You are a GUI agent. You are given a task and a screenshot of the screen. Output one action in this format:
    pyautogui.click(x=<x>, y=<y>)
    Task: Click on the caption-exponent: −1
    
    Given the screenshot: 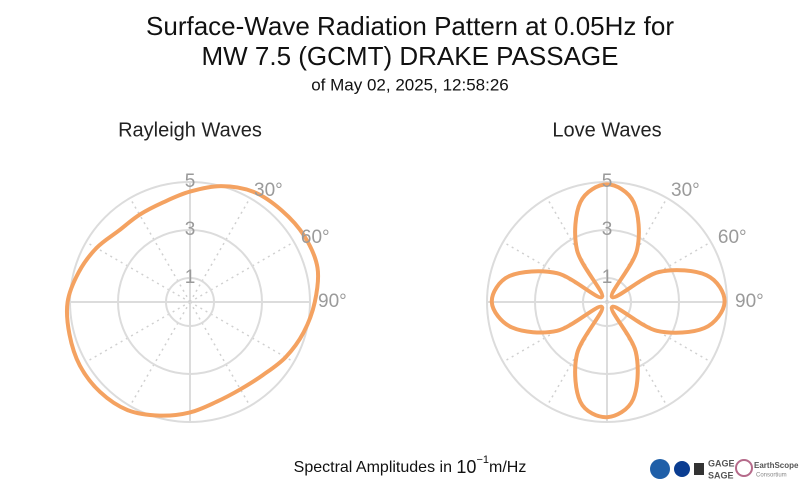 What is the action you would take?
    pyautogui.click(x=482, y=460)
    